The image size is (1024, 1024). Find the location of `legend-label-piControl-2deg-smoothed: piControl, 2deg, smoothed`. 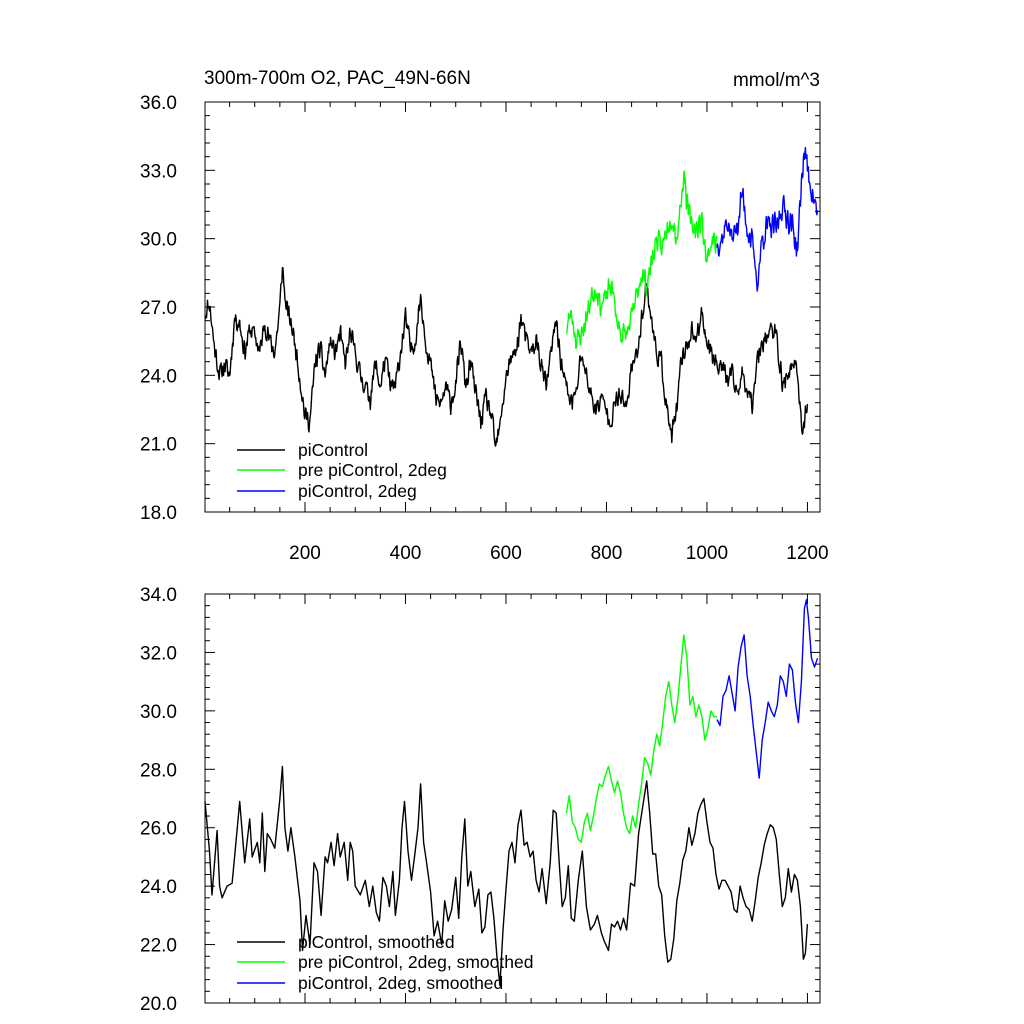

legend-label-piControl-2deg-smoothed: piControl, 2deg, smoothed is located at coordinates (400, 983).